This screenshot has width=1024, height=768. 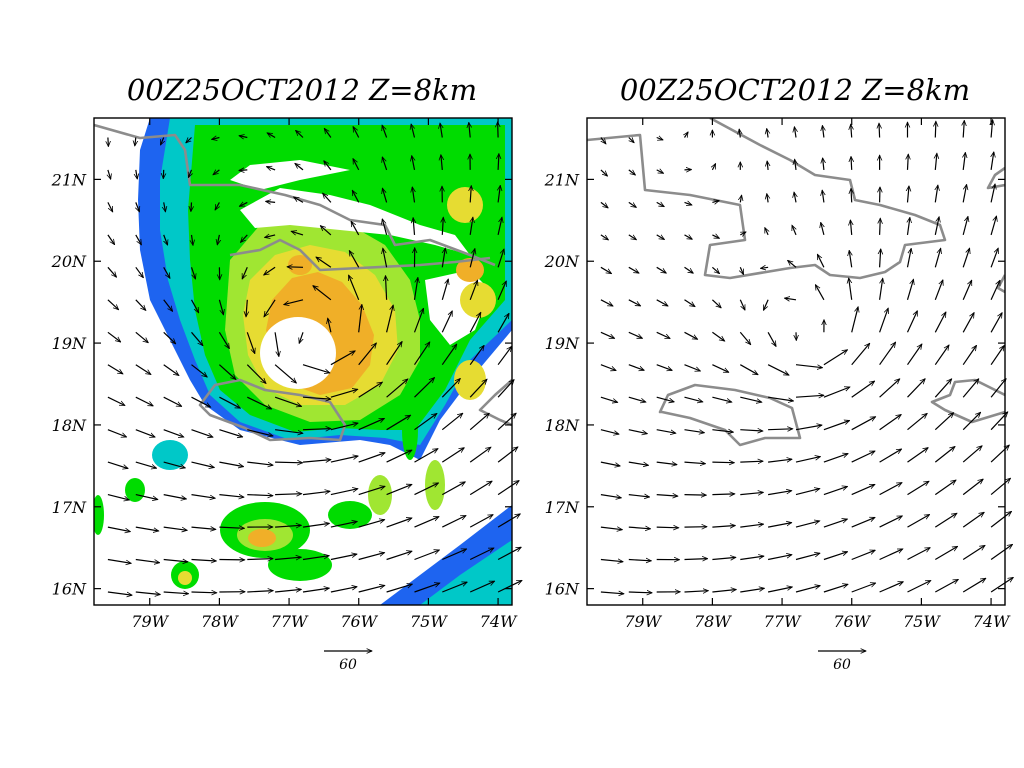 I want to click on coast-hispaniola-right, so click(x=967, y=401).